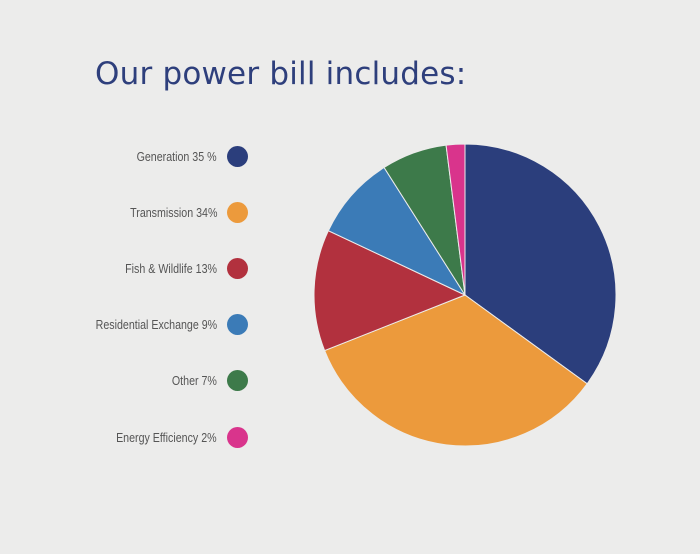 The height and width of the screenshot is (554, 700). I want to click on pie-slice-transmission, so click(455, 370).